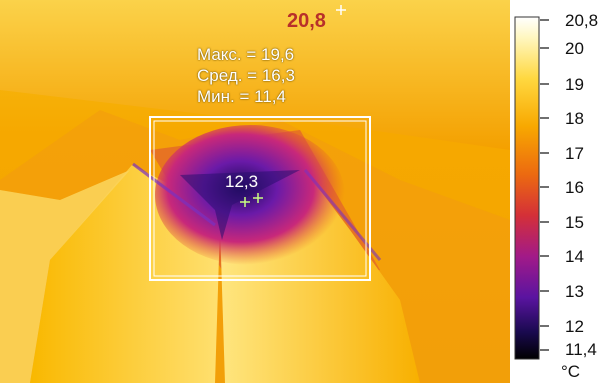 Image resolution: width=609 pixels, height=388 pixels. What do you see at coordinates (574, 118) in the screenshot?
I see `tick-label: 18` at bounding box center [574, 118].